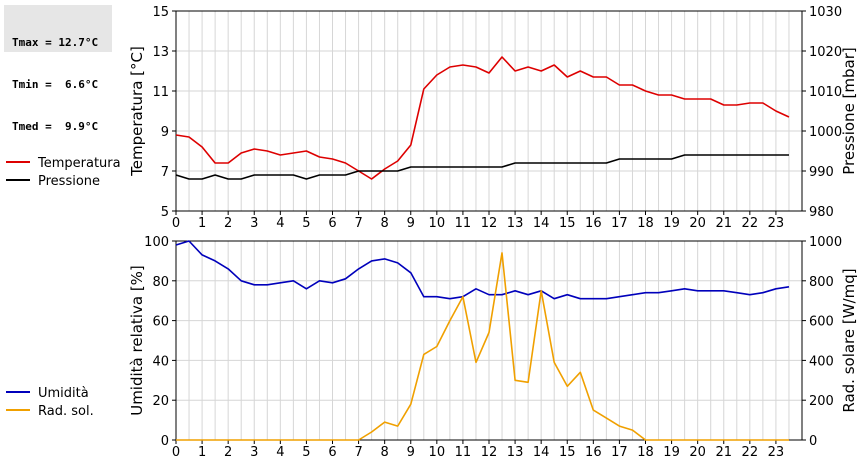 Image resolution: width=860 pixels, height=460 pixels. I want to click on y-tick-label: 11, so click(160, 92).